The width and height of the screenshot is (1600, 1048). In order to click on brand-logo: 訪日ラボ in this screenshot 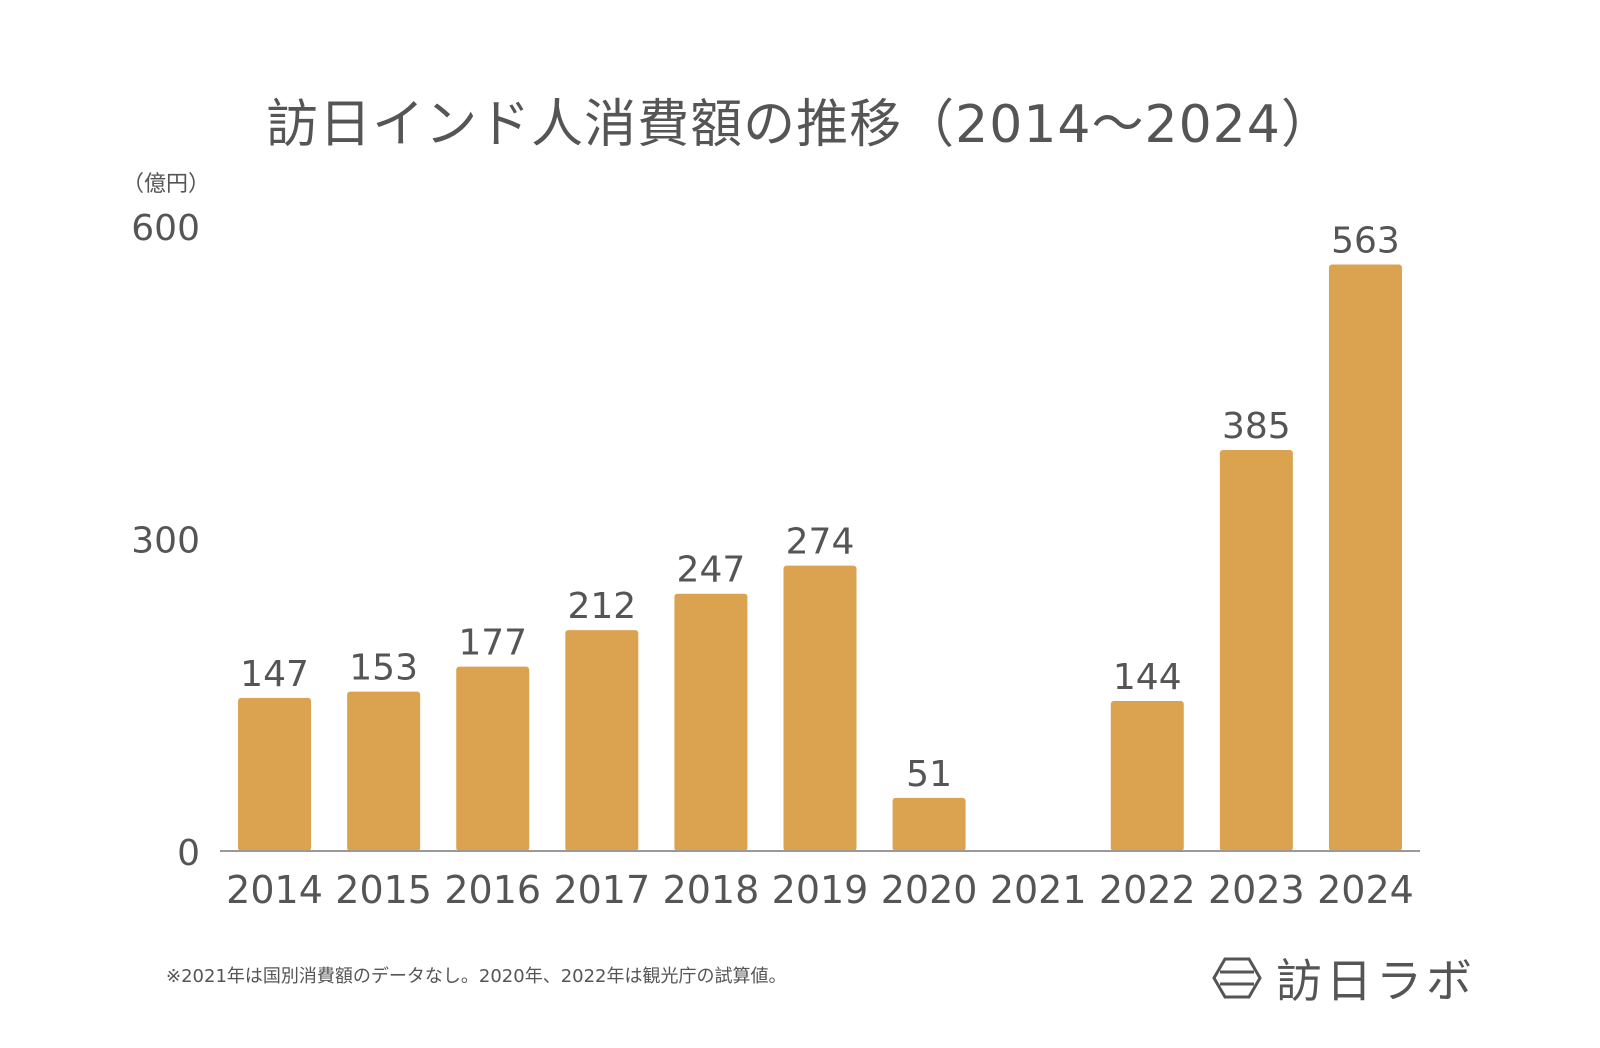, I will do `click(1344, 979)`.